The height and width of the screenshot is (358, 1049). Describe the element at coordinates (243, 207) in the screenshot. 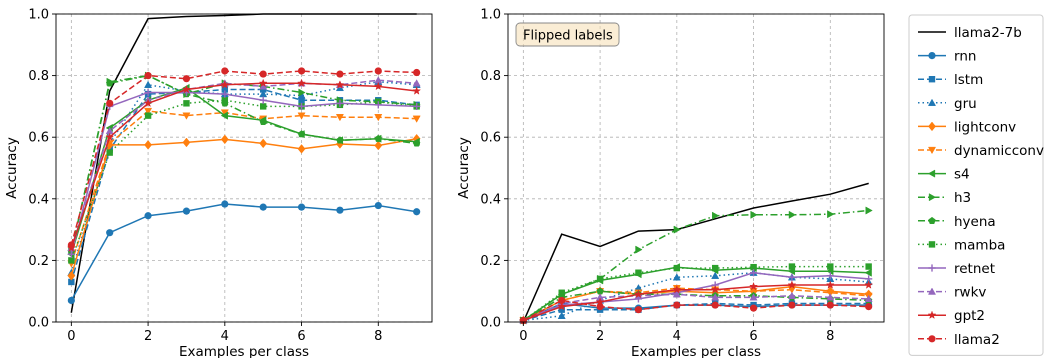

I see `series-line-lightconv` at that location.